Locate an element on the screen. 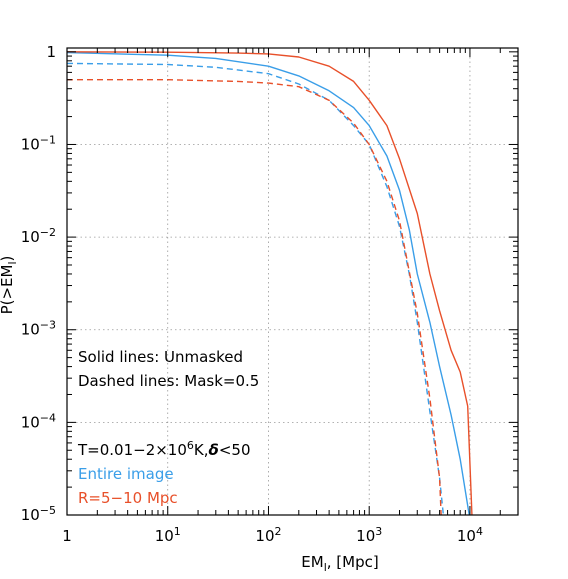  legend-entire-image: Entire image is located at coordinates (126, 474).